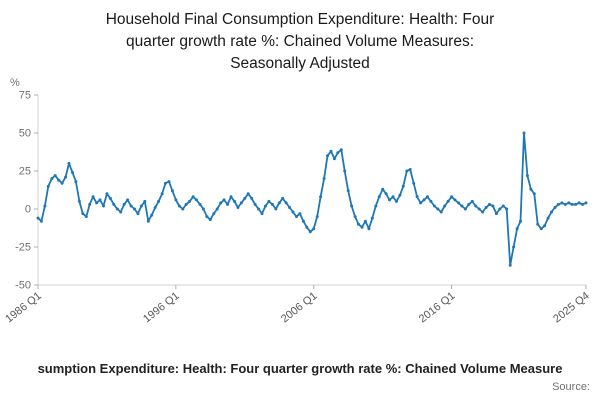  I want to click on x-tick-labels: 1986 Q1 1996 Q1 2006 Q1 2016 Q1 2025 Q4, so click(297, 305).